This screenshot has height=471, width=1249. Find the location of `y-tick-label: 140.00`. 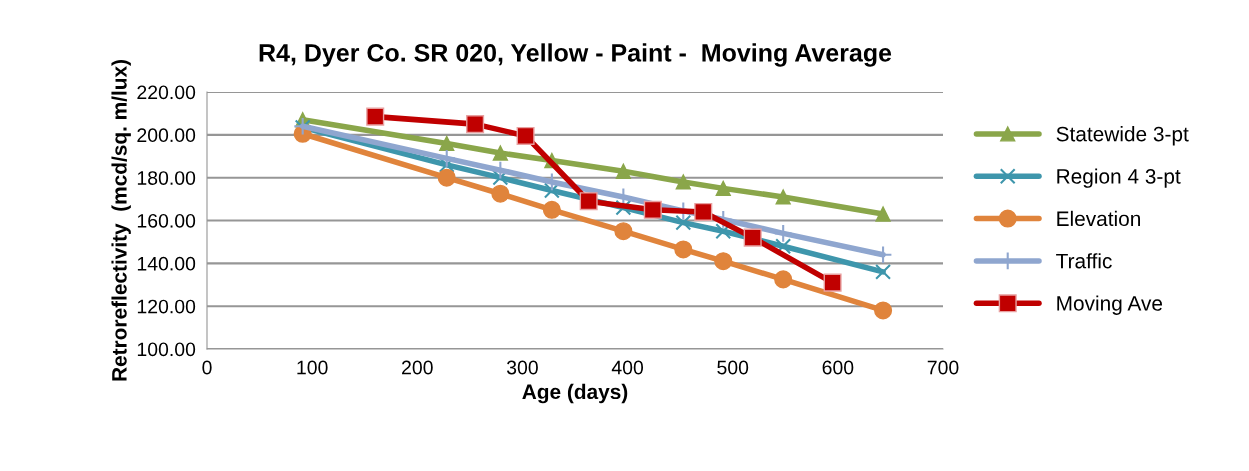

y-tick-label: 140.00 is located at coordinates (166, 263).